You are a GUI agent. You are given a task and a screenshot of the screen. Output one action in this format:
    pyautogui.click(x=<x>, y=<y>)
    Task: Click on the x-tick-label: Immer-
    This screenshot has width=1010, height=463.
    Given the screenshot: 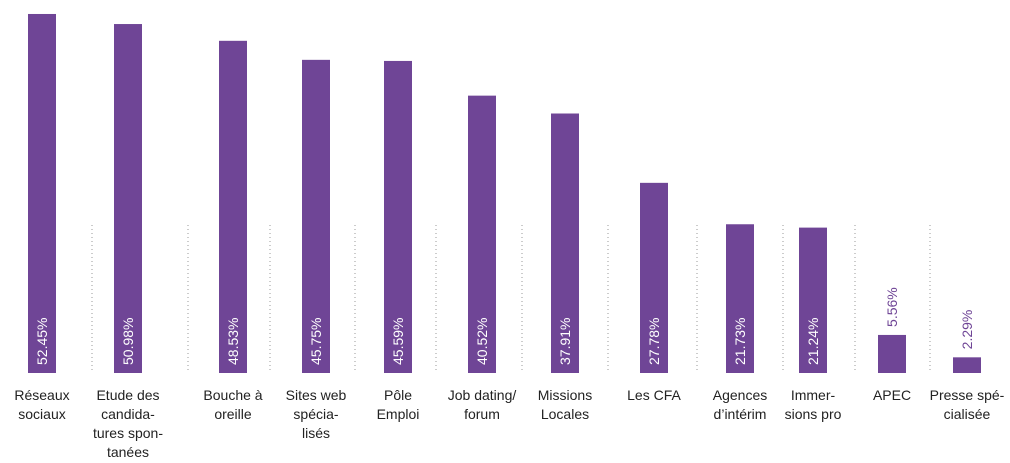 What is the action you would take?
    pyautogui.click(x=813, y=395)
    